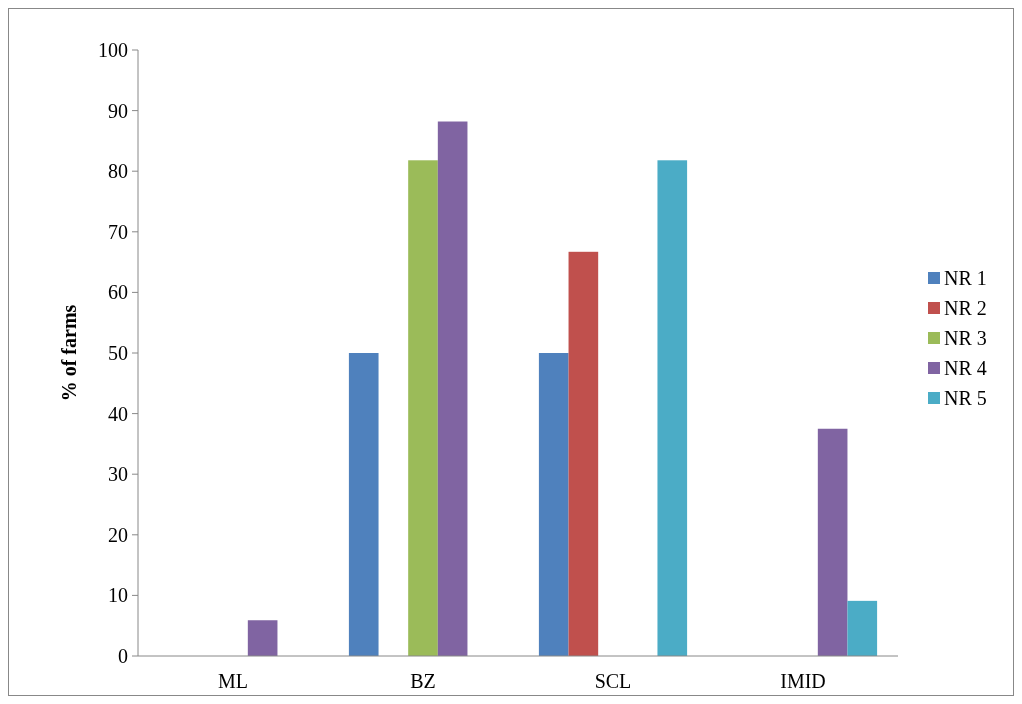 The image size is (1022, 704). Describe the element at coordinates (965, 398) in the screenshot. I see `legend-label: NR 5` at that location.